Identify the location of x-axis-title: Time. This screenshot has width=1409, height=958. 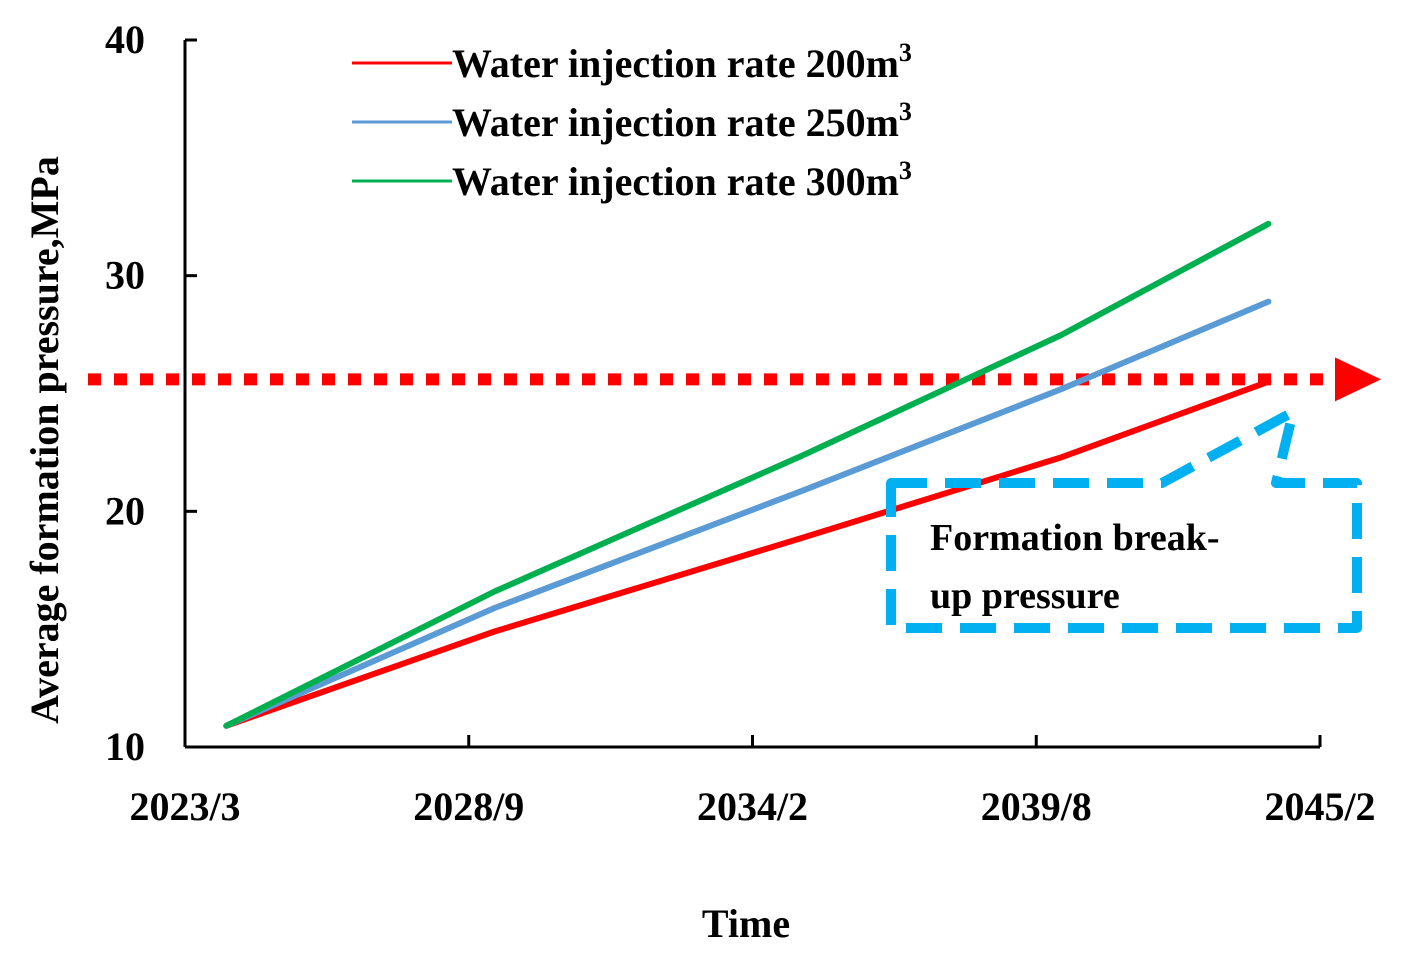
(746, 923).